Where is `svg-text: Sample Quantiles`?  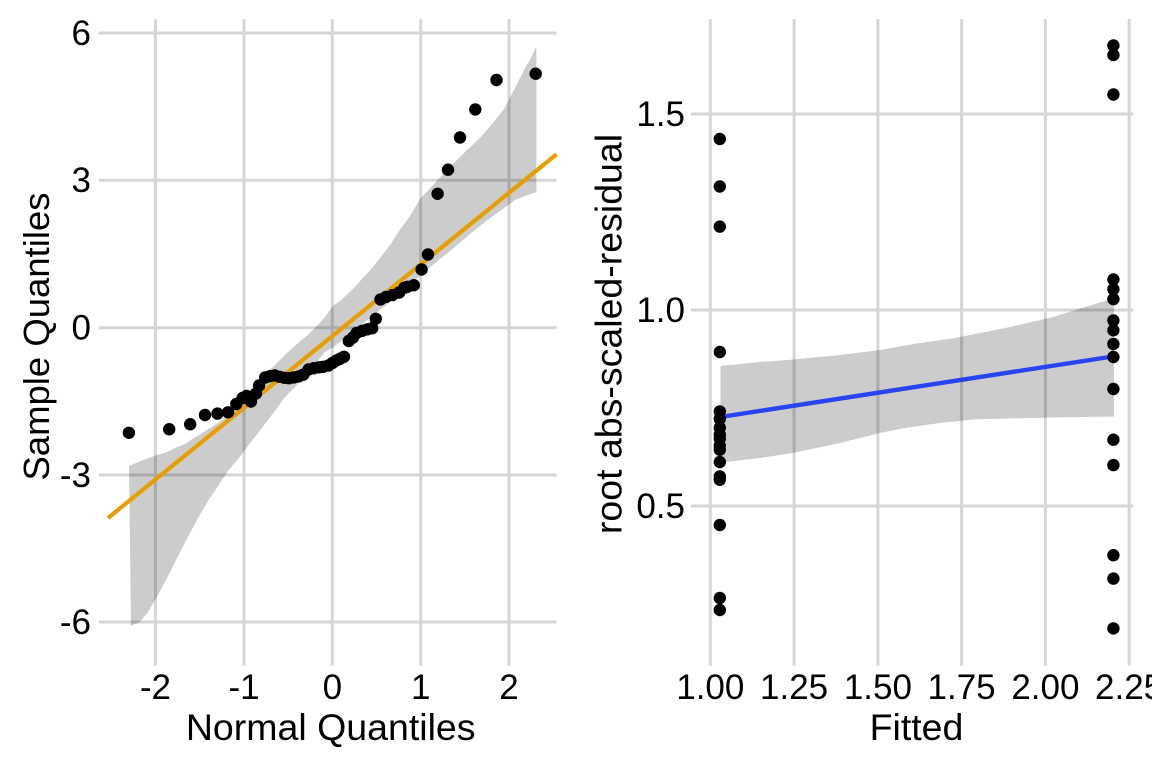 svg-text: Sample Quantiles is located at coordinates (36, 336).